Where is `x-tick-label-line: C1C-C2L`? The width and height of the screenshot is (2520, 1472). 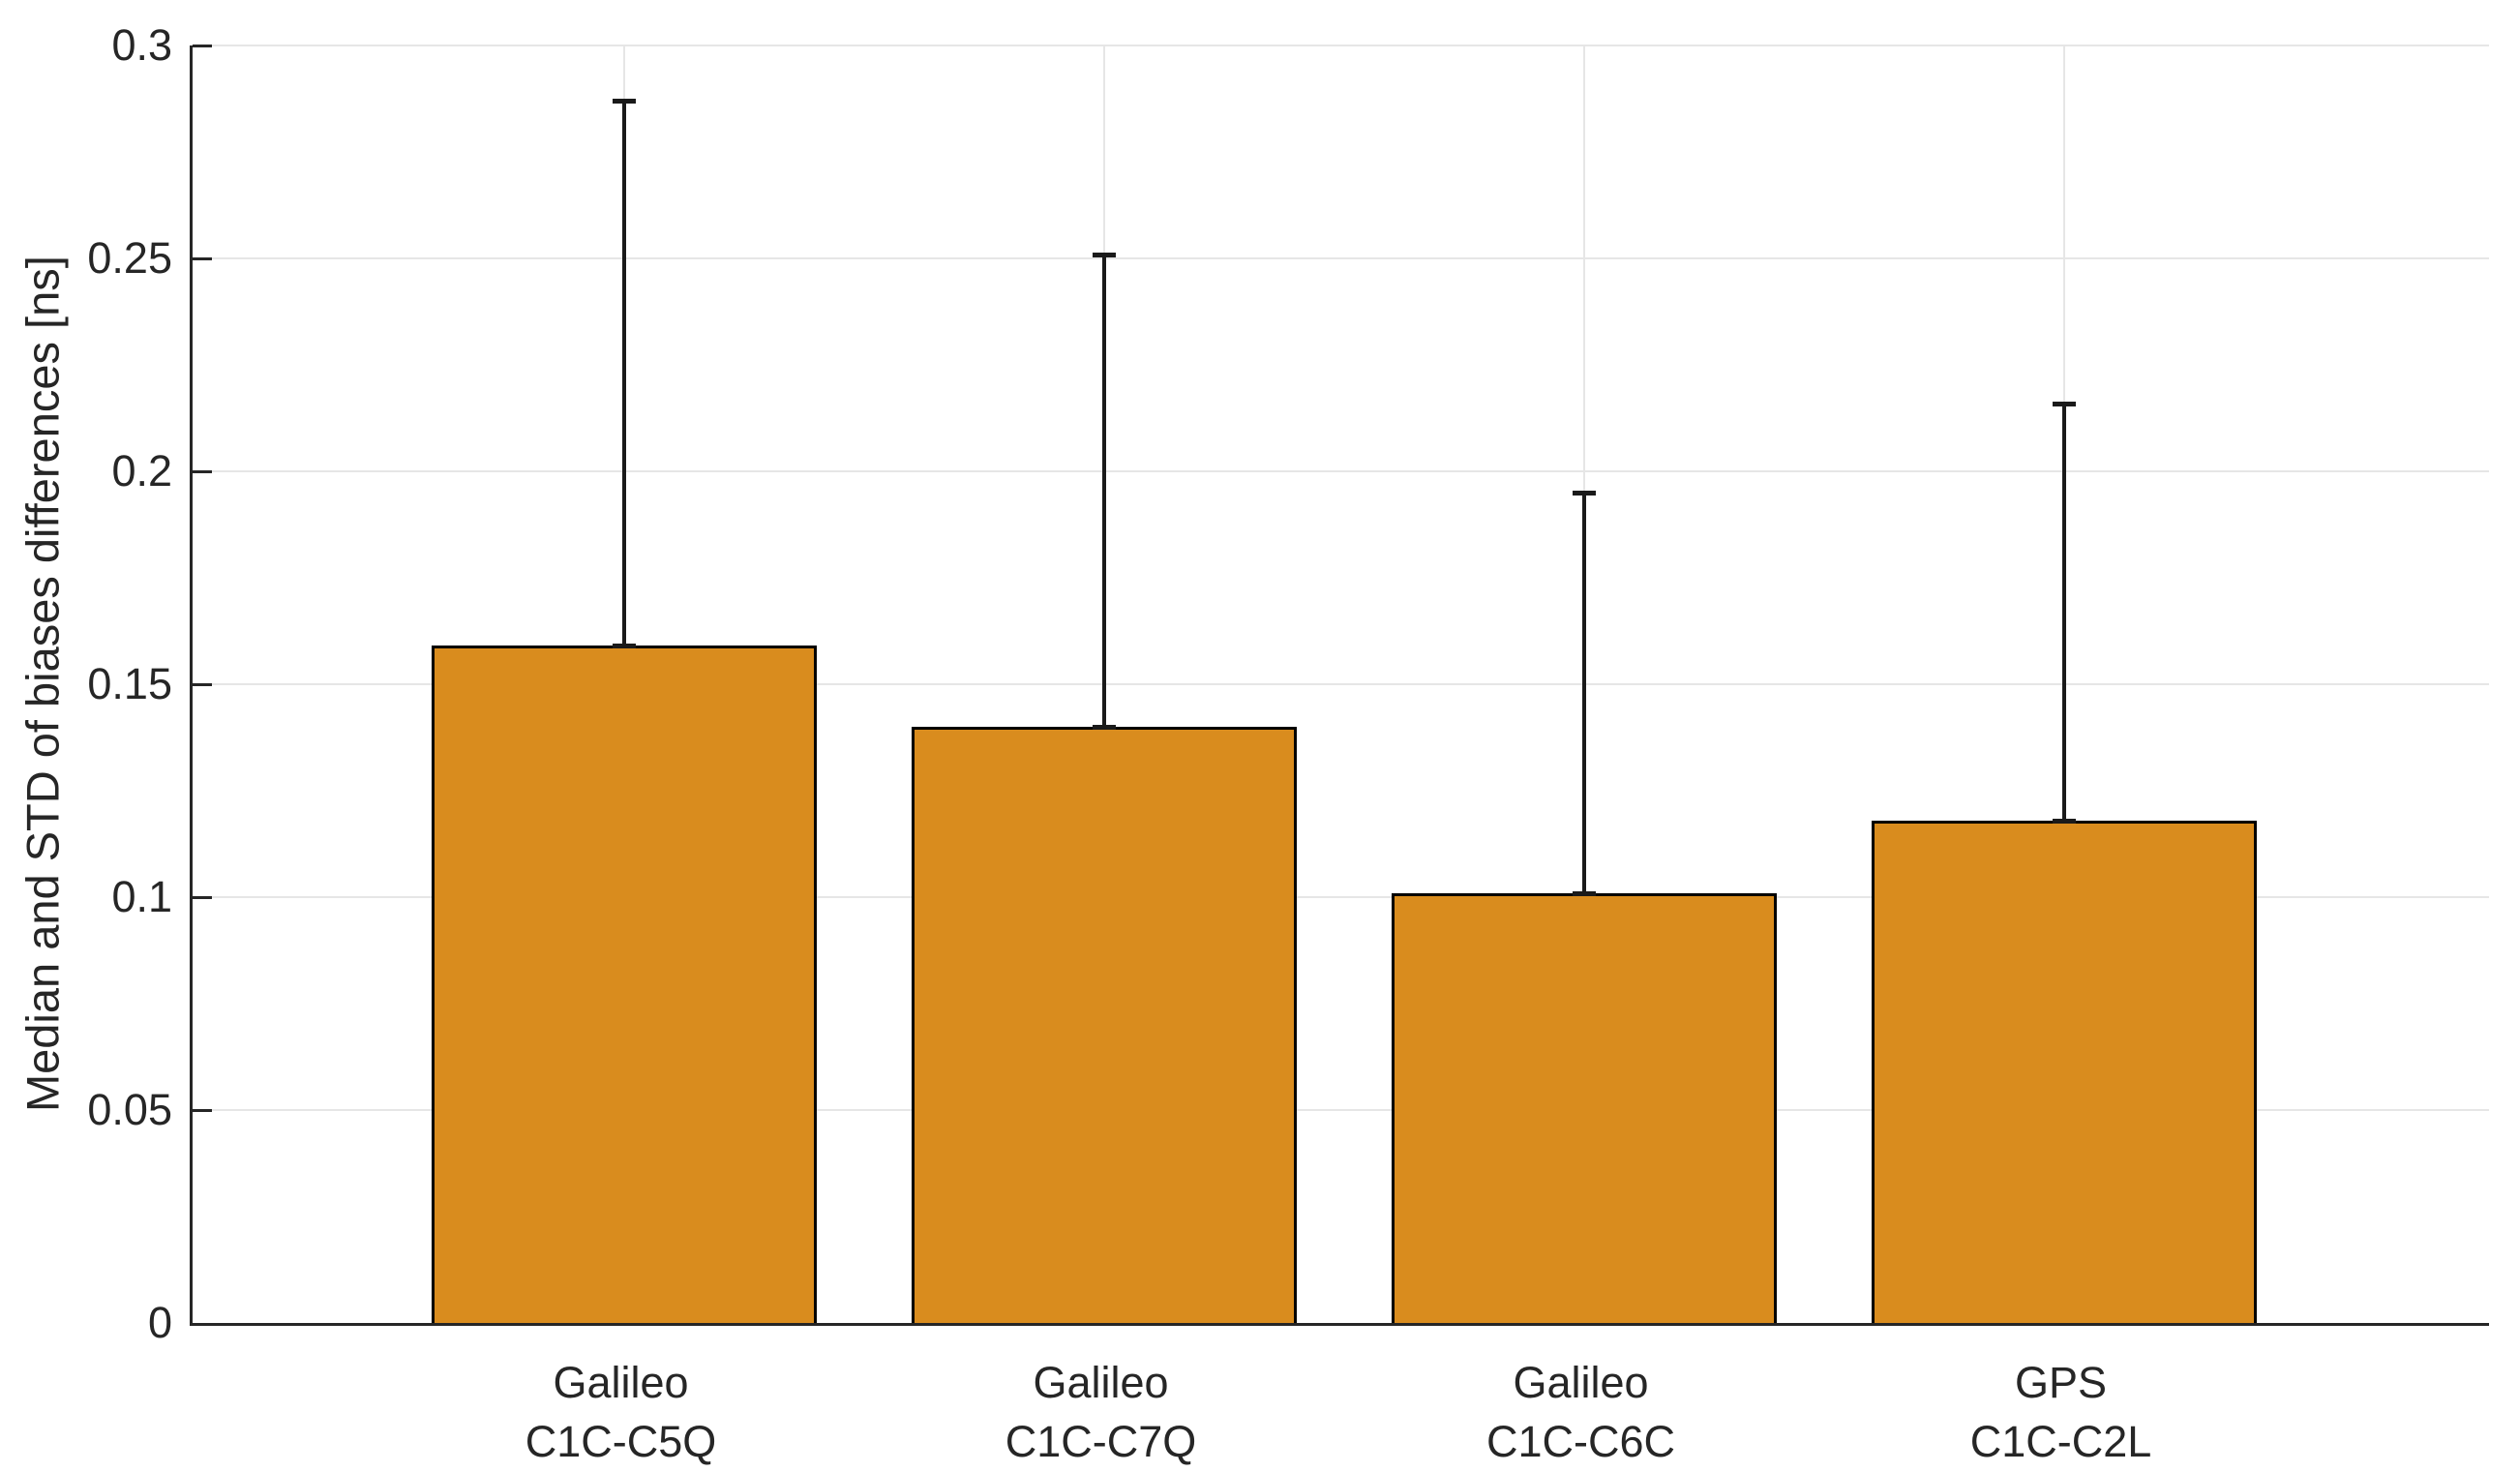 x-tick-label-line: C1C-C2L is located at coordinates (2060, 1442).